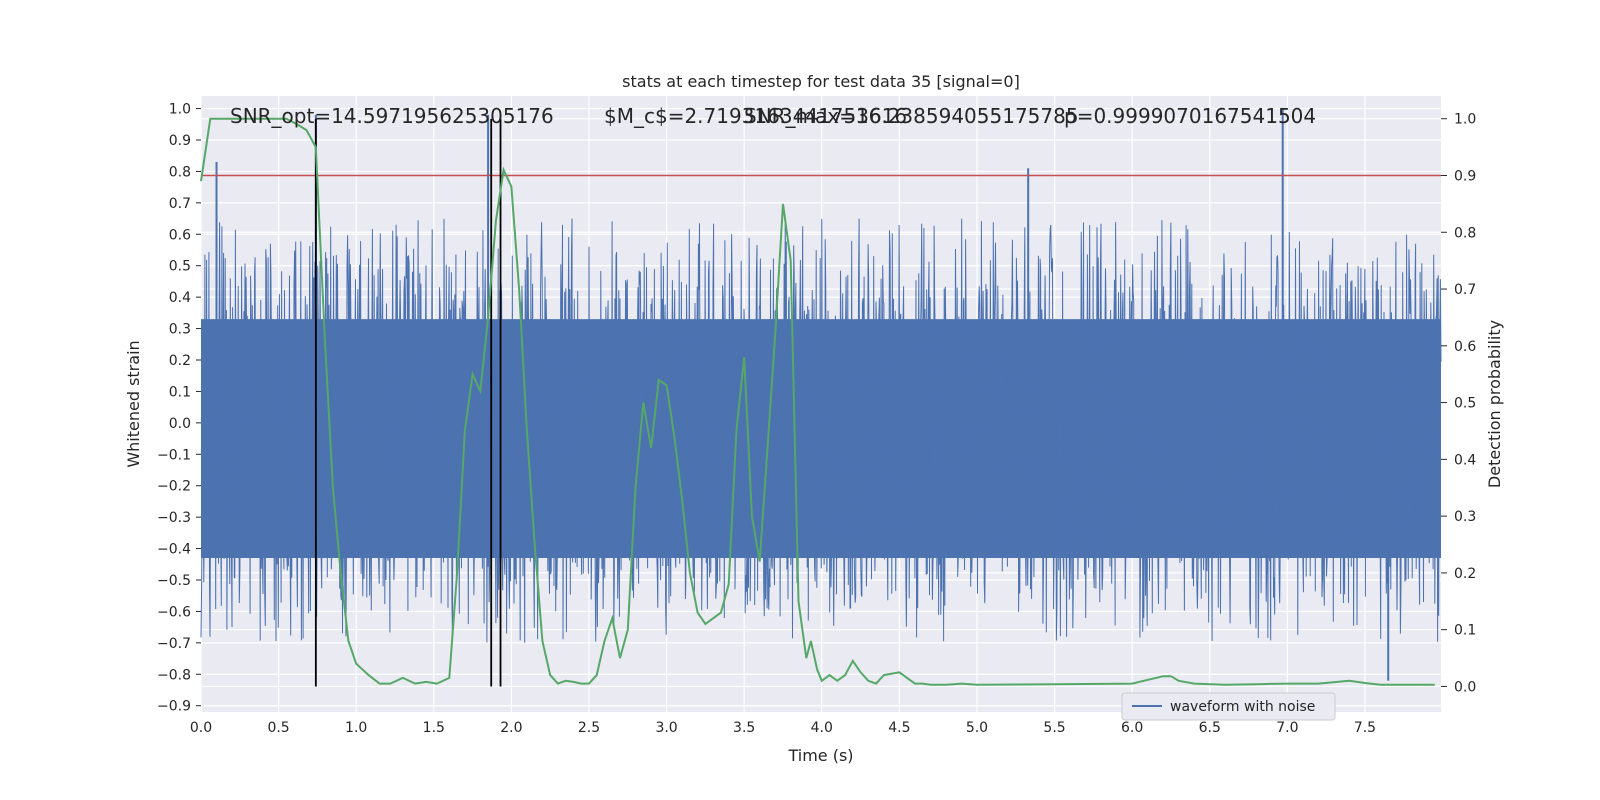 Image resolution: width=1600 pixels, height=800 pixels. I want to click on x-tick-label-4: 2.0, so click(511, 728).